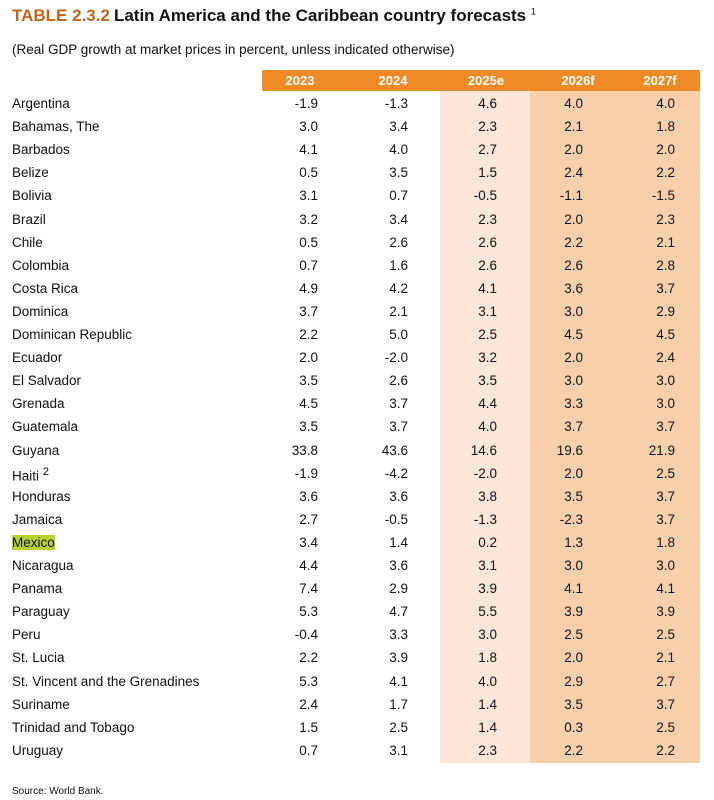 Image resolution: width=714 pixels, height=800 pixels. Describe the element at coordinates (398, 612) in the screenshot. I see `value-cell: 4.7` at that location.